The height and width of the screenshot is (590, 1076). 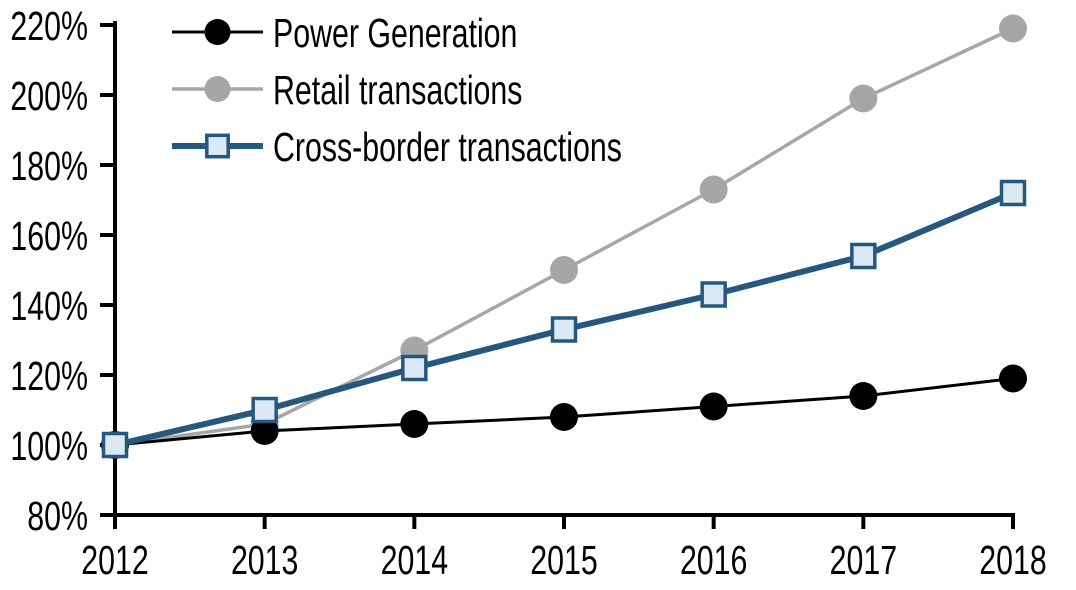 I want to click on y-tick-label-120: 120%, so click(x=49, y=375).